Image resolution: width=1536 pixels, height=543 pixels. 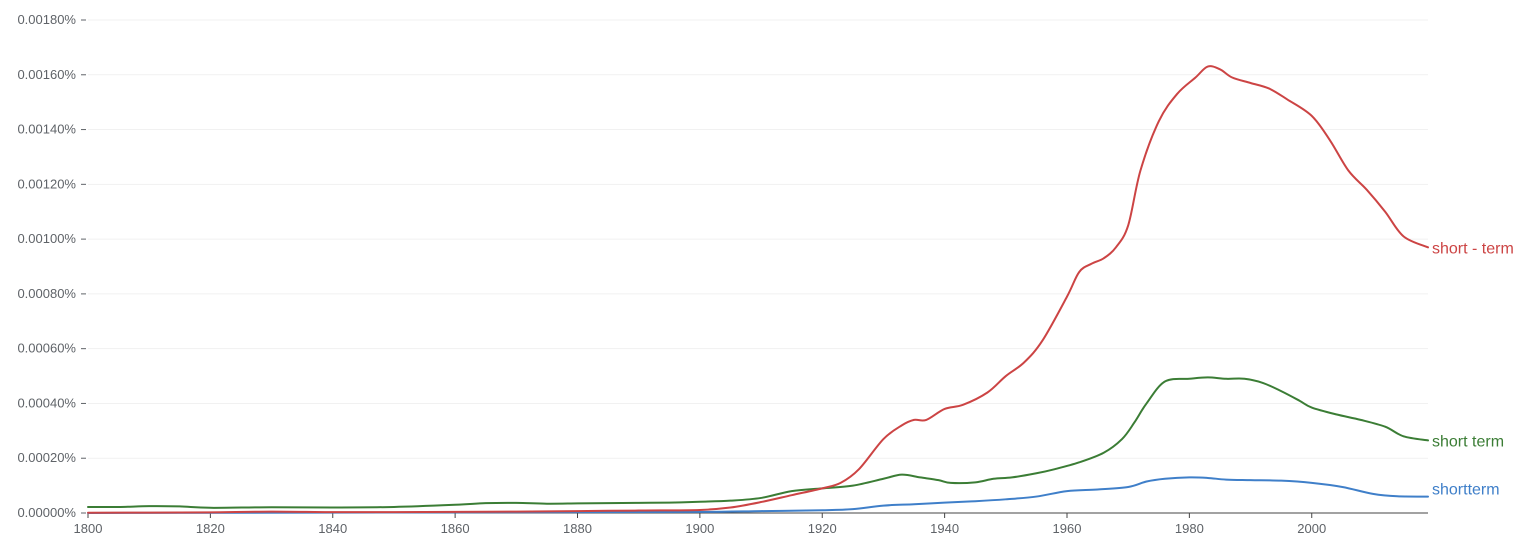 What do you see at coordinates (699, 528) in the screenshot?
I see `x-tick-label: 1900` at bounding box center [699, 528].